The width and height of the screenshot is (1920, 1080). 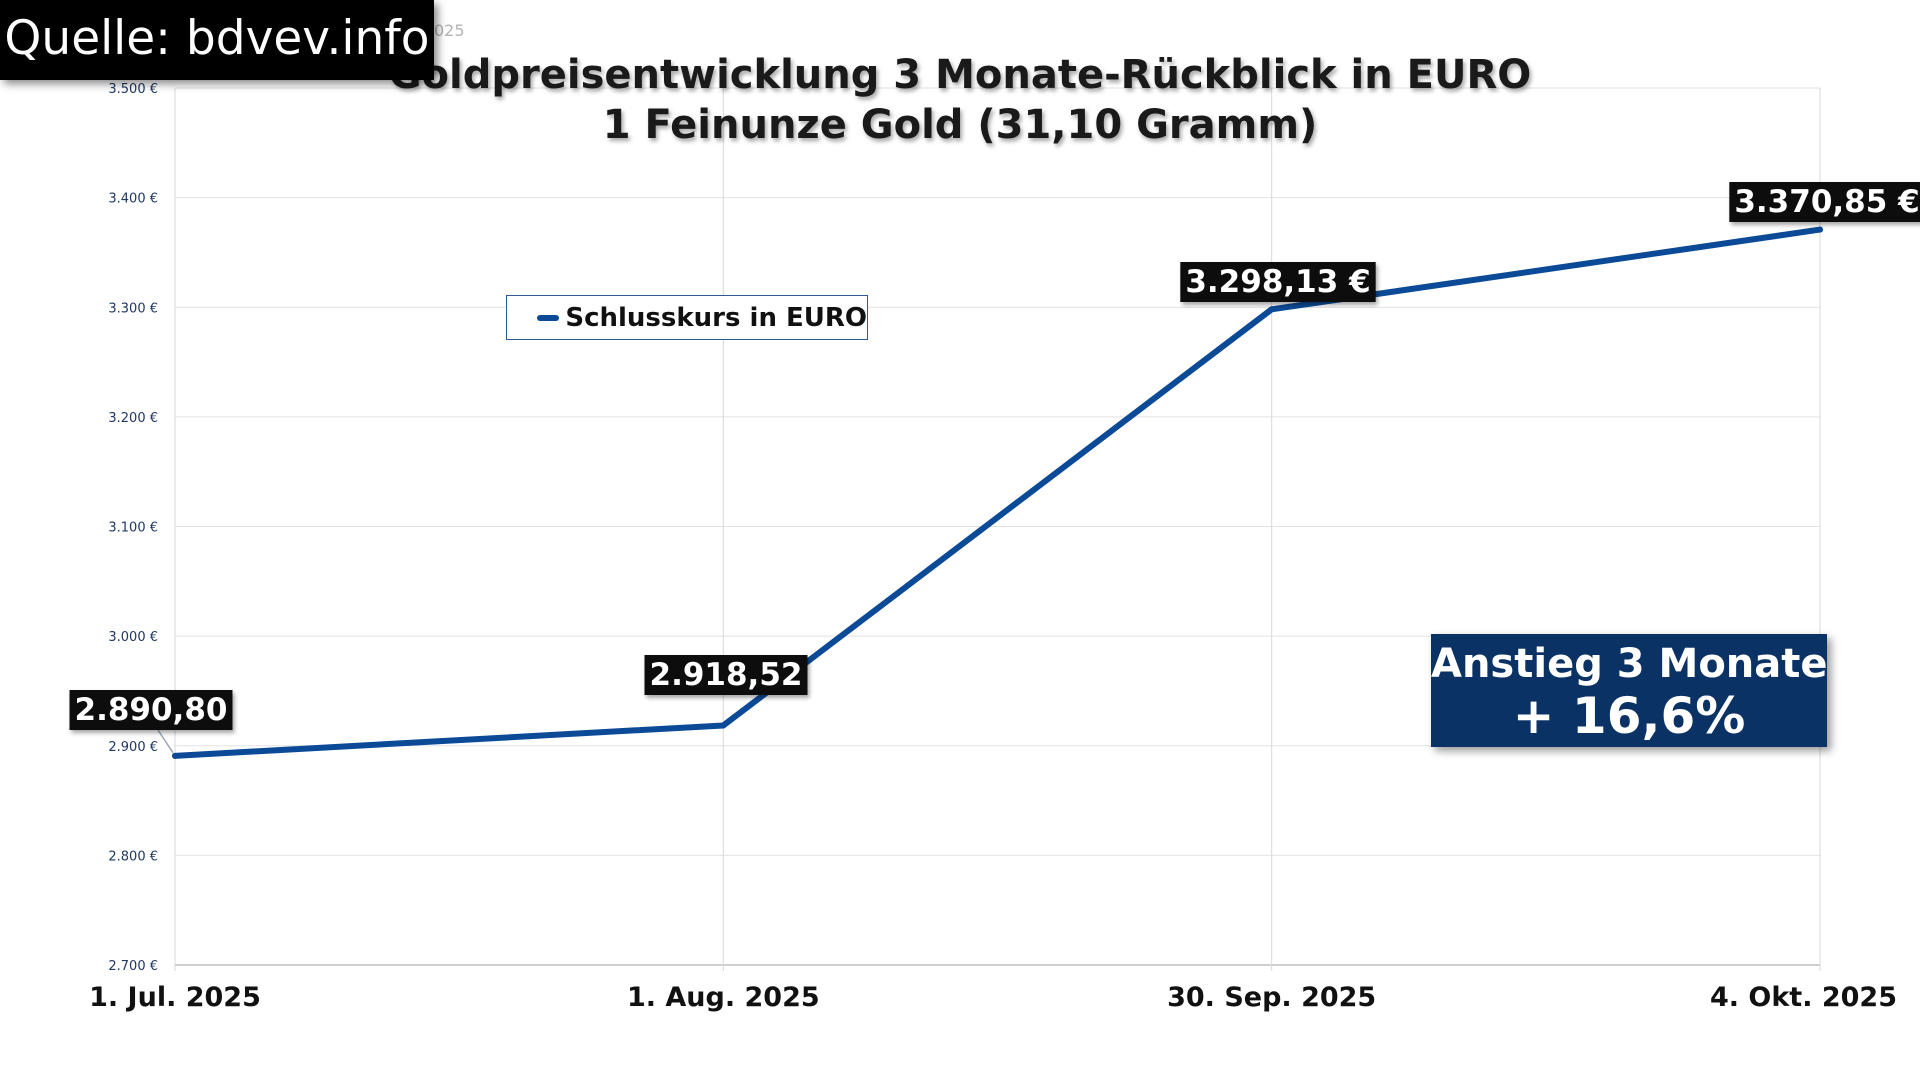 I want to click on x-tick-label: 1. Jul. 2025, so click(x=175, y=997).